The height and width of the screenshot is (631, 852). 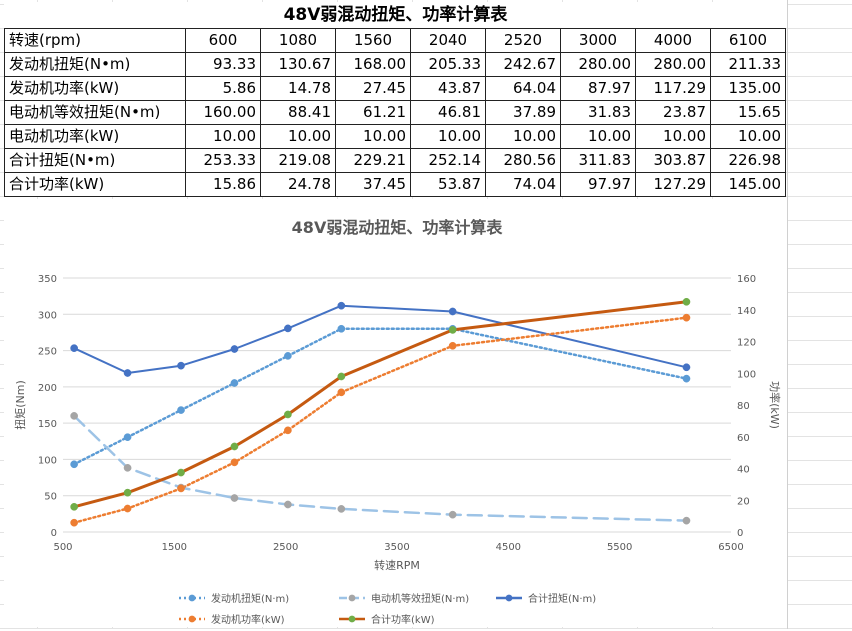 What do you see at coordinates (598, 112) in the screenshot?
I see `table-cell: 31.83` at bounding box center [598, 112].